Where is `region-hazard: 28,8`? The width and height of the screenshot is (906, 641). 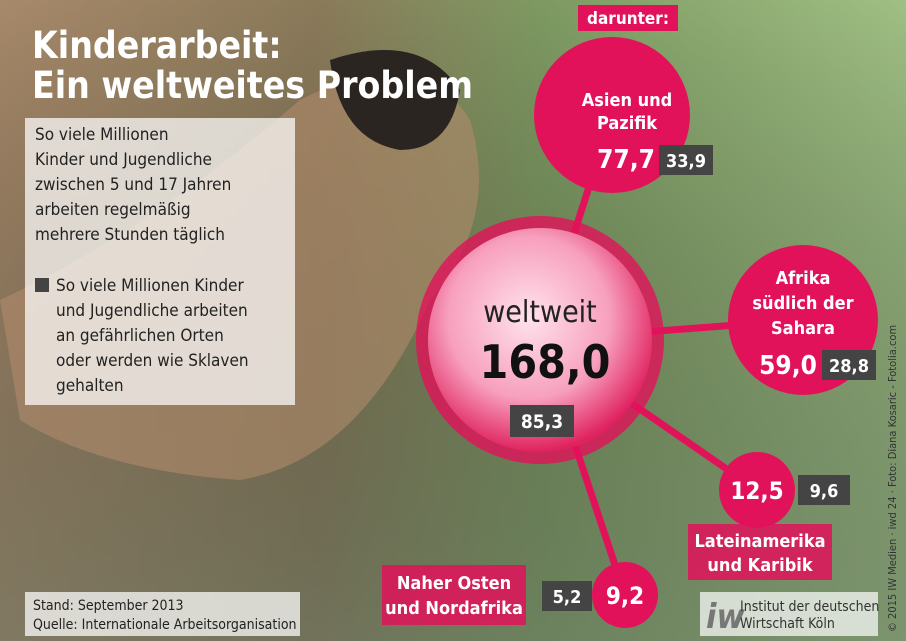
region-hazard: 28,8 is located at coordinates (849, 366).